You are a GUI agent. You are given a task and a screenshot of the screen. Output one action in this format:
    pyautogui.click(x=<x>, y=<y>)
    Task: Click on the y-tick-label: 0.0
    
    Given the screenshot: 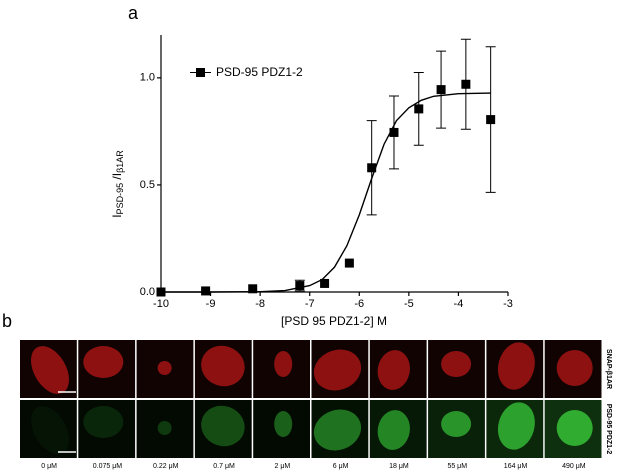 What is the action you would take?
    pyautogui.click(x=147, y=292)
    